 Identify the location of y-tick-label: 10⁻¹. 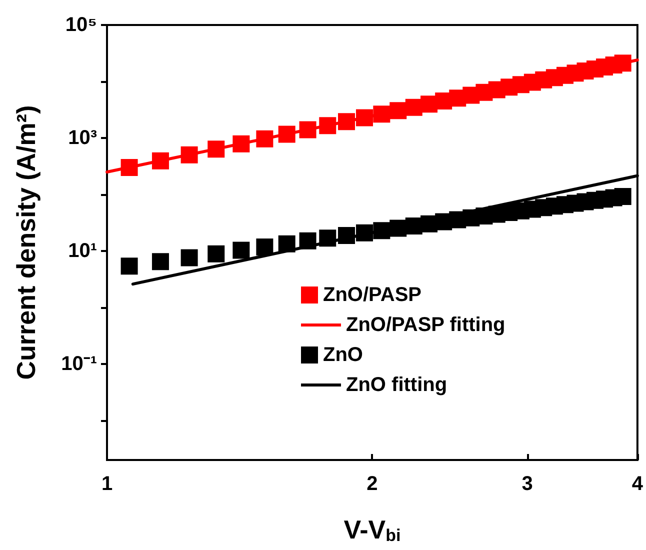
(79, 364).